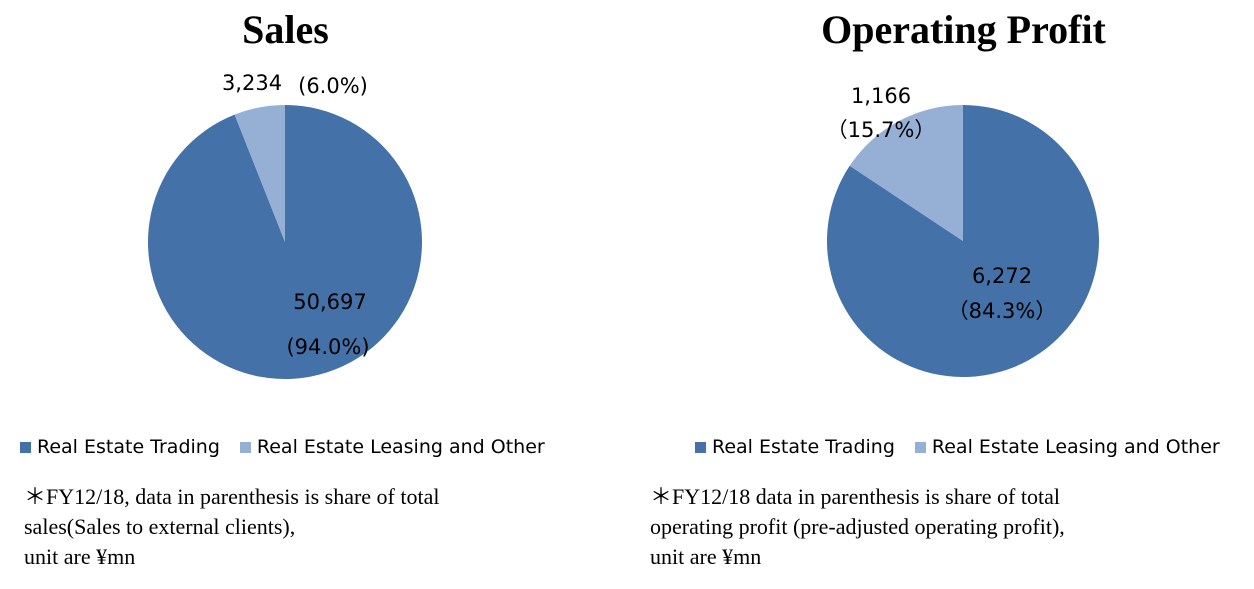 This screenshot has width=1254, height=589. I want to click on sales-legend-label-leasing: Real Estate Leasing and Other, so click(400, 447).